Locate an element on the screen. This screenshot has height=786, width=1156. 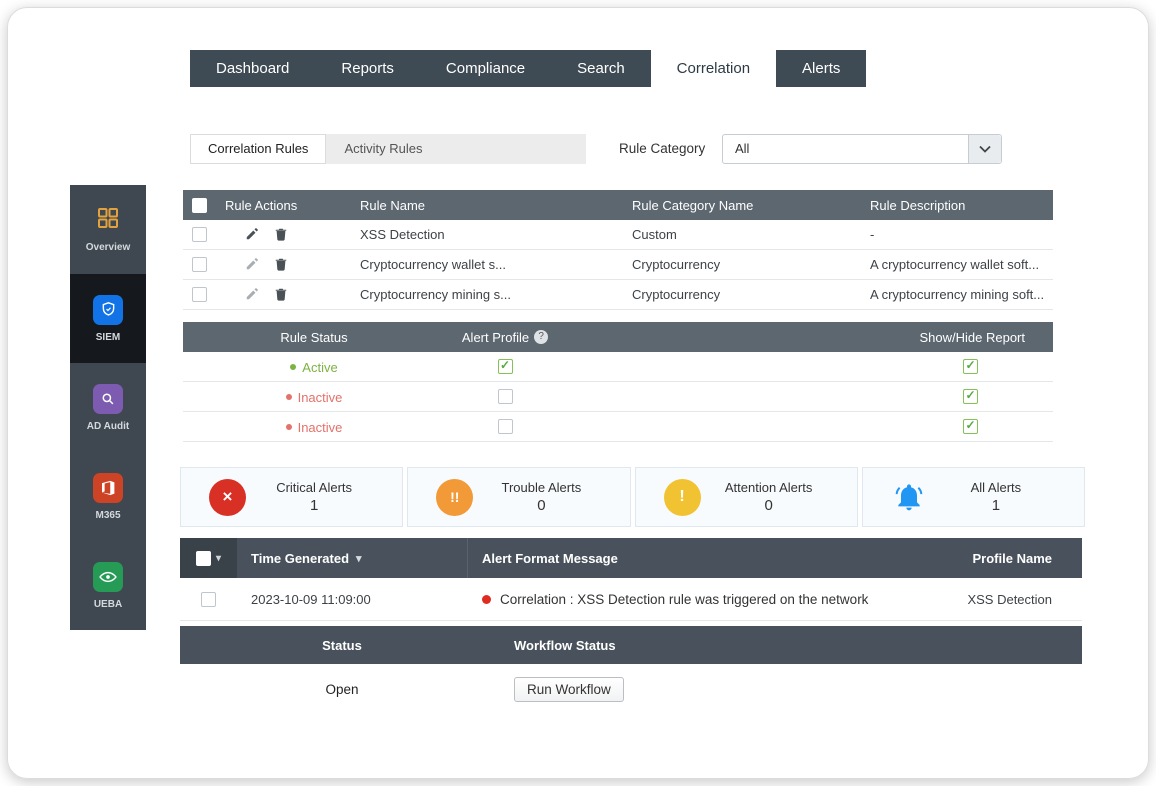
rule-status: Inactive is located at coordinates (314, 397).